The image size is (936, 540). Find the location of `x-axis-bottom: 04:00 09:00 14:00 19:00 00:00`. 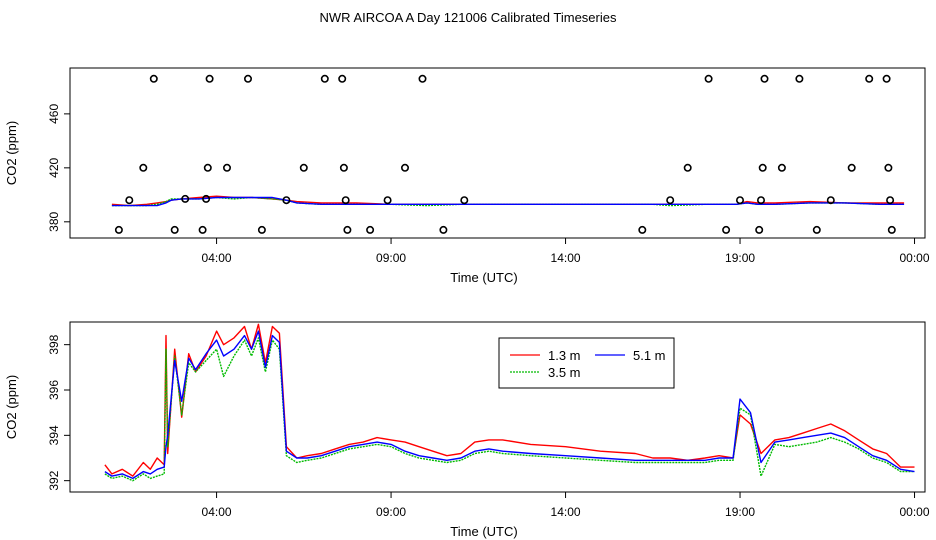

x-axis-bottom: 04:00 09:00 14:00 19:00 00:00 is located at coordinates (566, 505).